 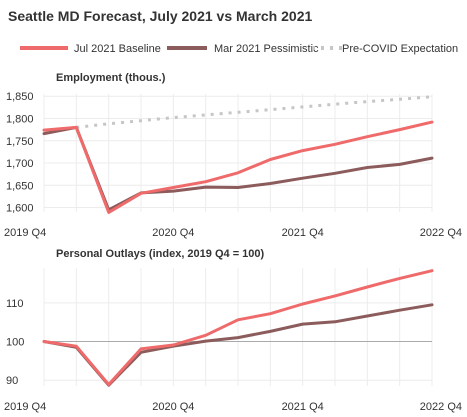 What do you see at coordinates (266, 49) in the screenshot?
I see `legend-label-mar2021: Mar 2021 Pessimistic` at bounding box center [266, 49].